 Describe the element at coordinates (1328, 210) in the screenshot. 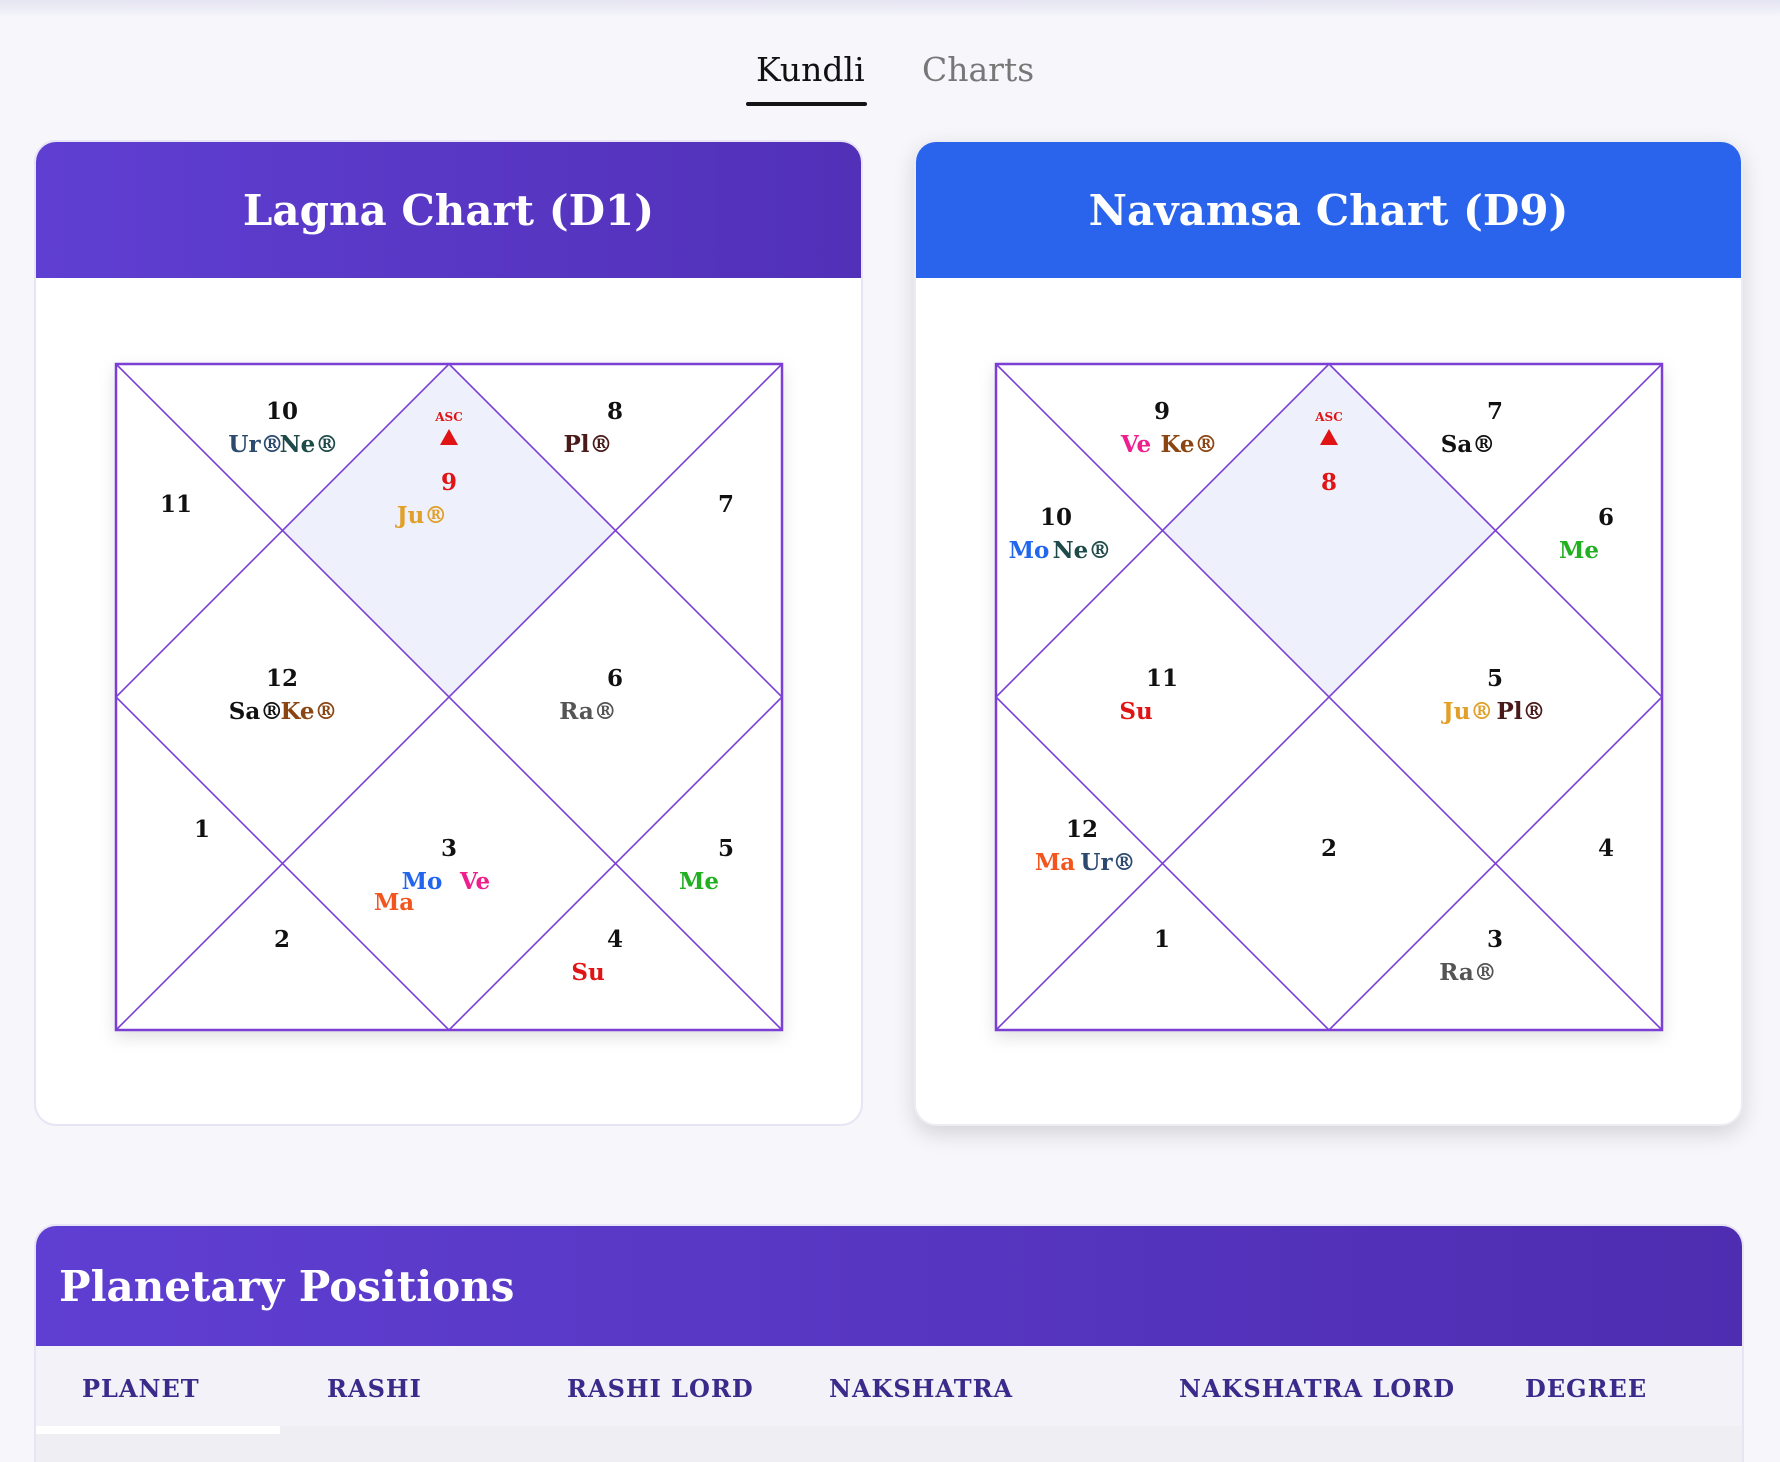

I see `navamsa-chart-title: Navamsa Chart (D9)` at that location.